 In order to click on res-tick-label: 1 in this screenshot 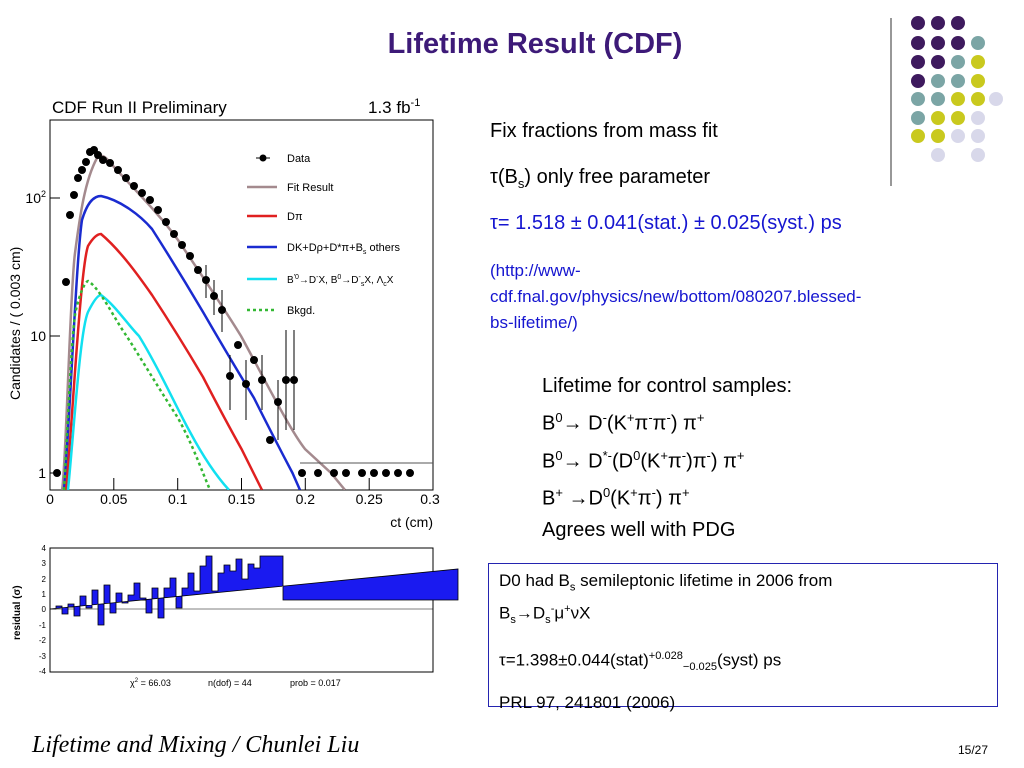, I will do `click(44, 594)`.